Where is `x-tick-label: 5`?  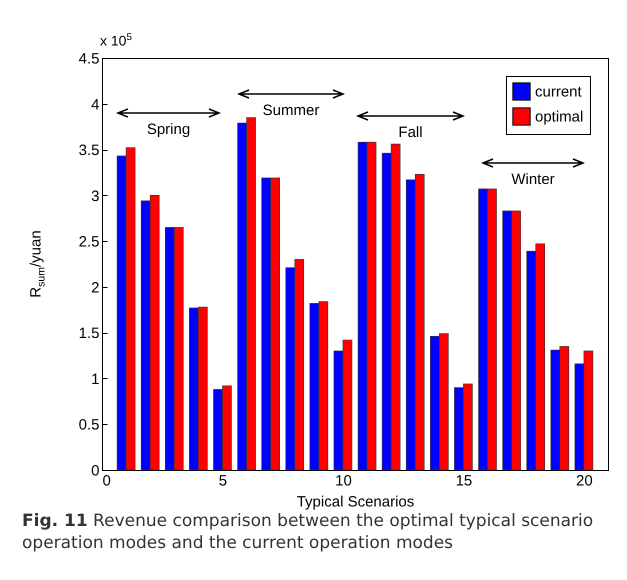 x-tick-label: 5 is located at coordinates (223, 481).